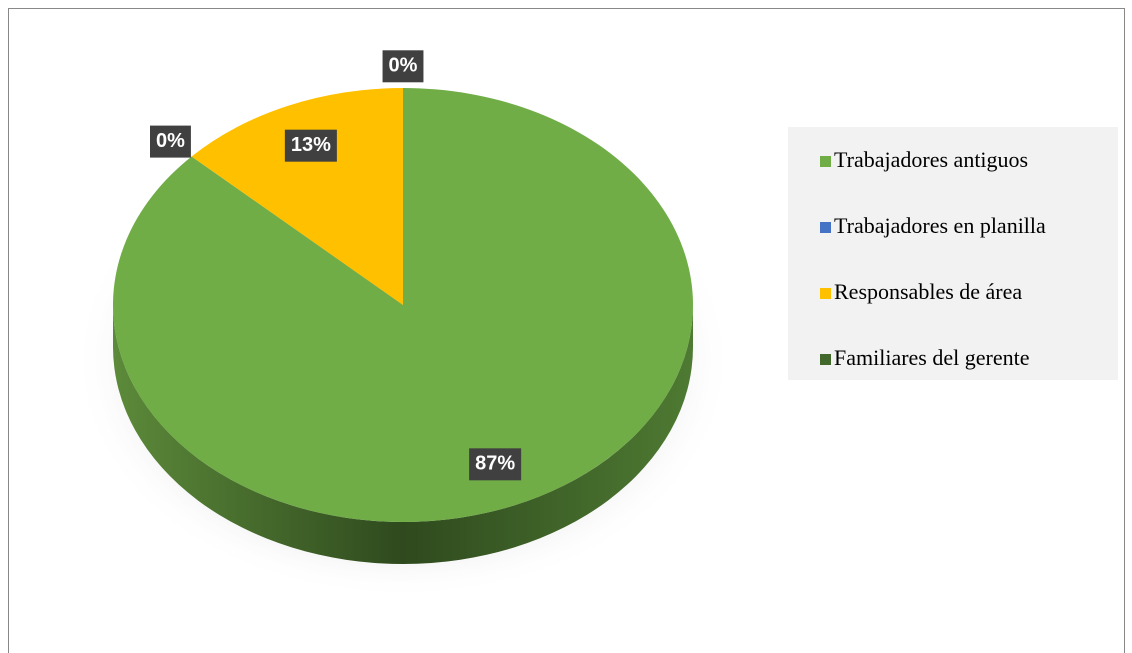 The height and width of the screenshot is (653, 1132). I want to click on data-label: 13%, so click(311, 145).